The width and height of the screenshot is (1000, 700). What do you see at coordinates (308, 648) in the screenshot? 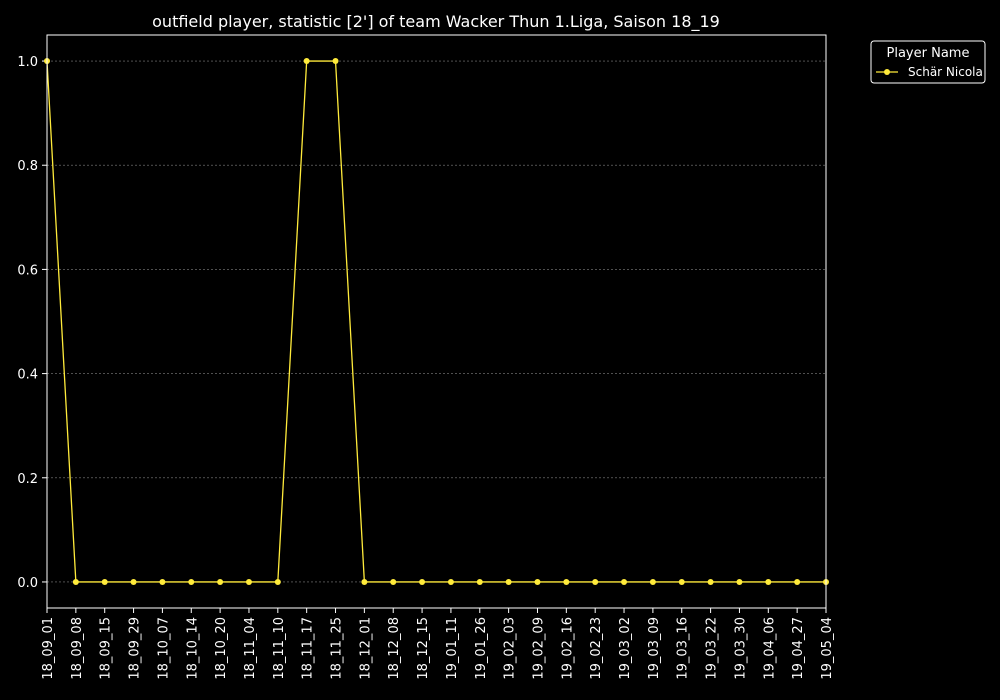
I see `x-tick-label: 18_11_17` at bounding box center [308, 648].